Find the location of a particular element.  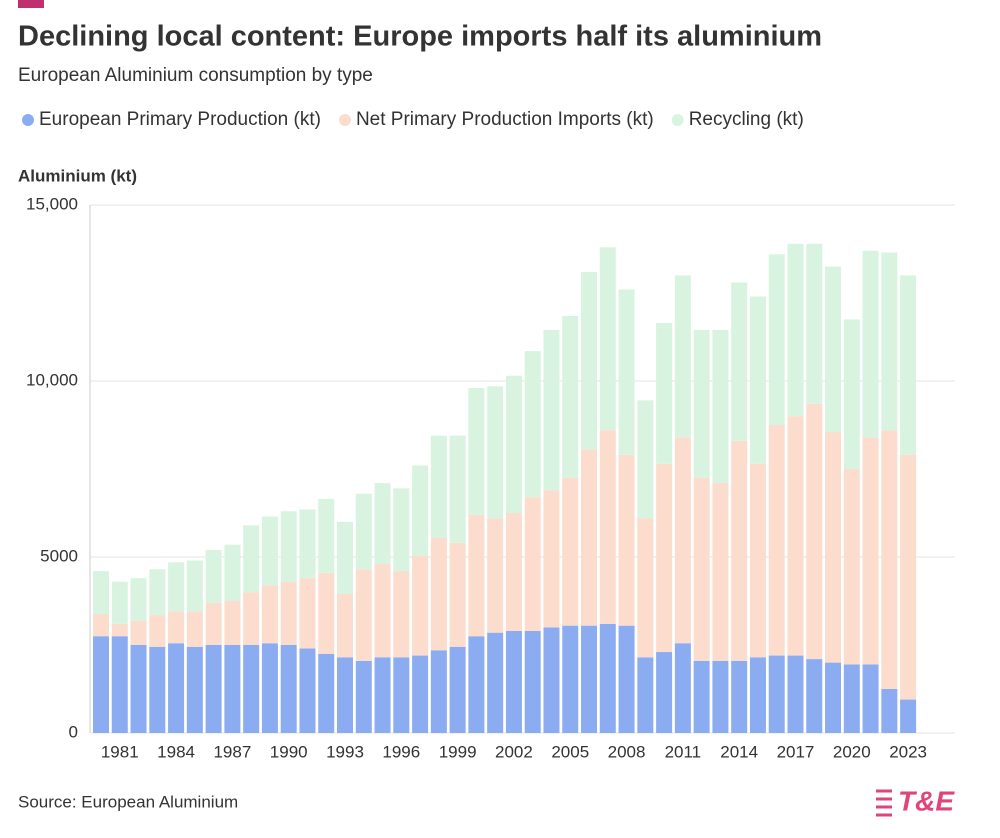

legend-label: Recycling (kt) is located at coordinates (746, 119).